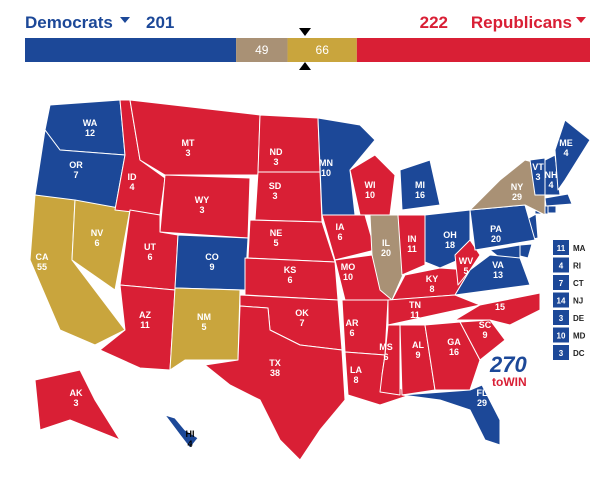  Describe the element at coordinates (418, 345) in the screenshot. I see `state-abbr: AL` at that location.